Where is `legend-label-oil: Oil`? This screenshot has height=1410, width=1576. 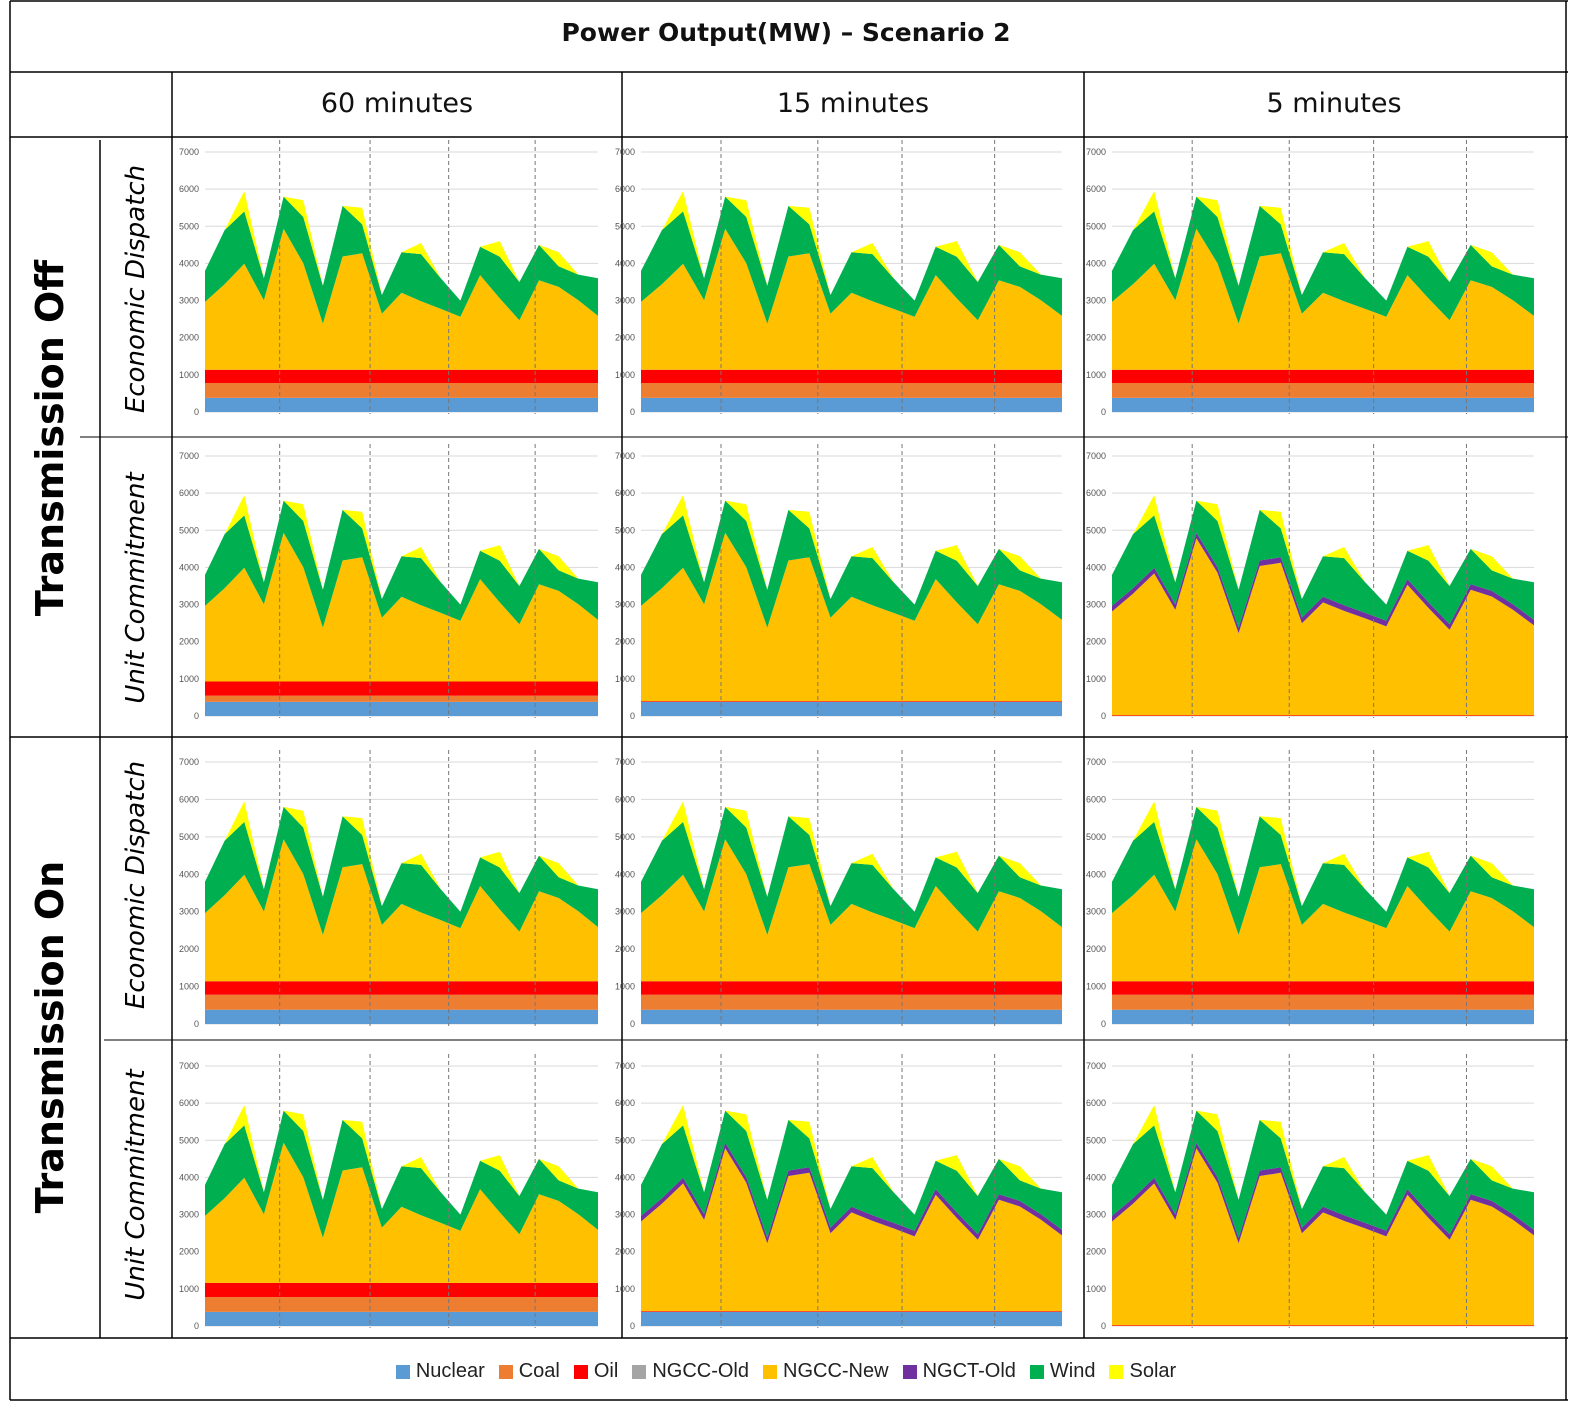
legend-label-oil: Oil is located at coordinates (606, 1371).